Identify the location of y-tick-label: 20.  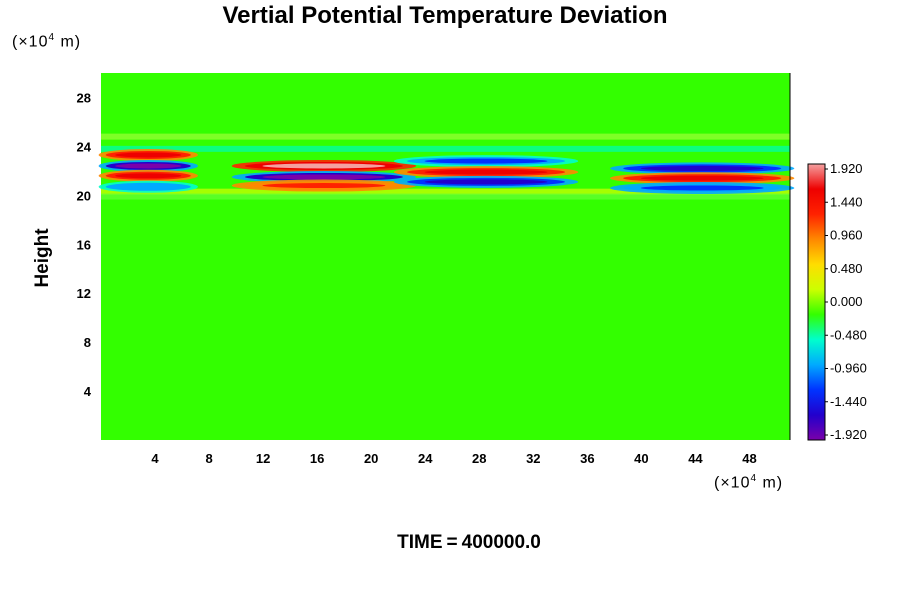
(84, 195).